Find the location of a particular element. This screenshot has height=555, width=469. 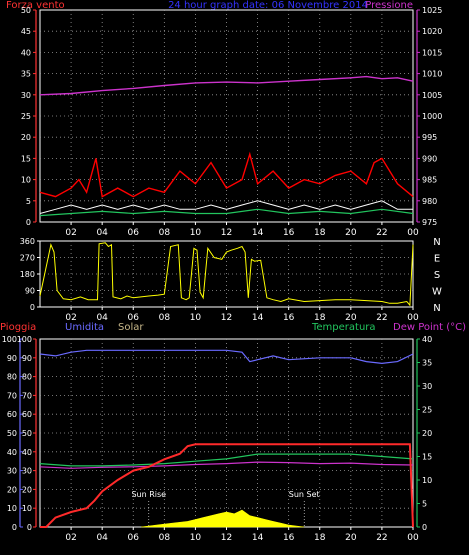

panel3-left-tick-label-outer: 10 is located at coordinates (12, 508).